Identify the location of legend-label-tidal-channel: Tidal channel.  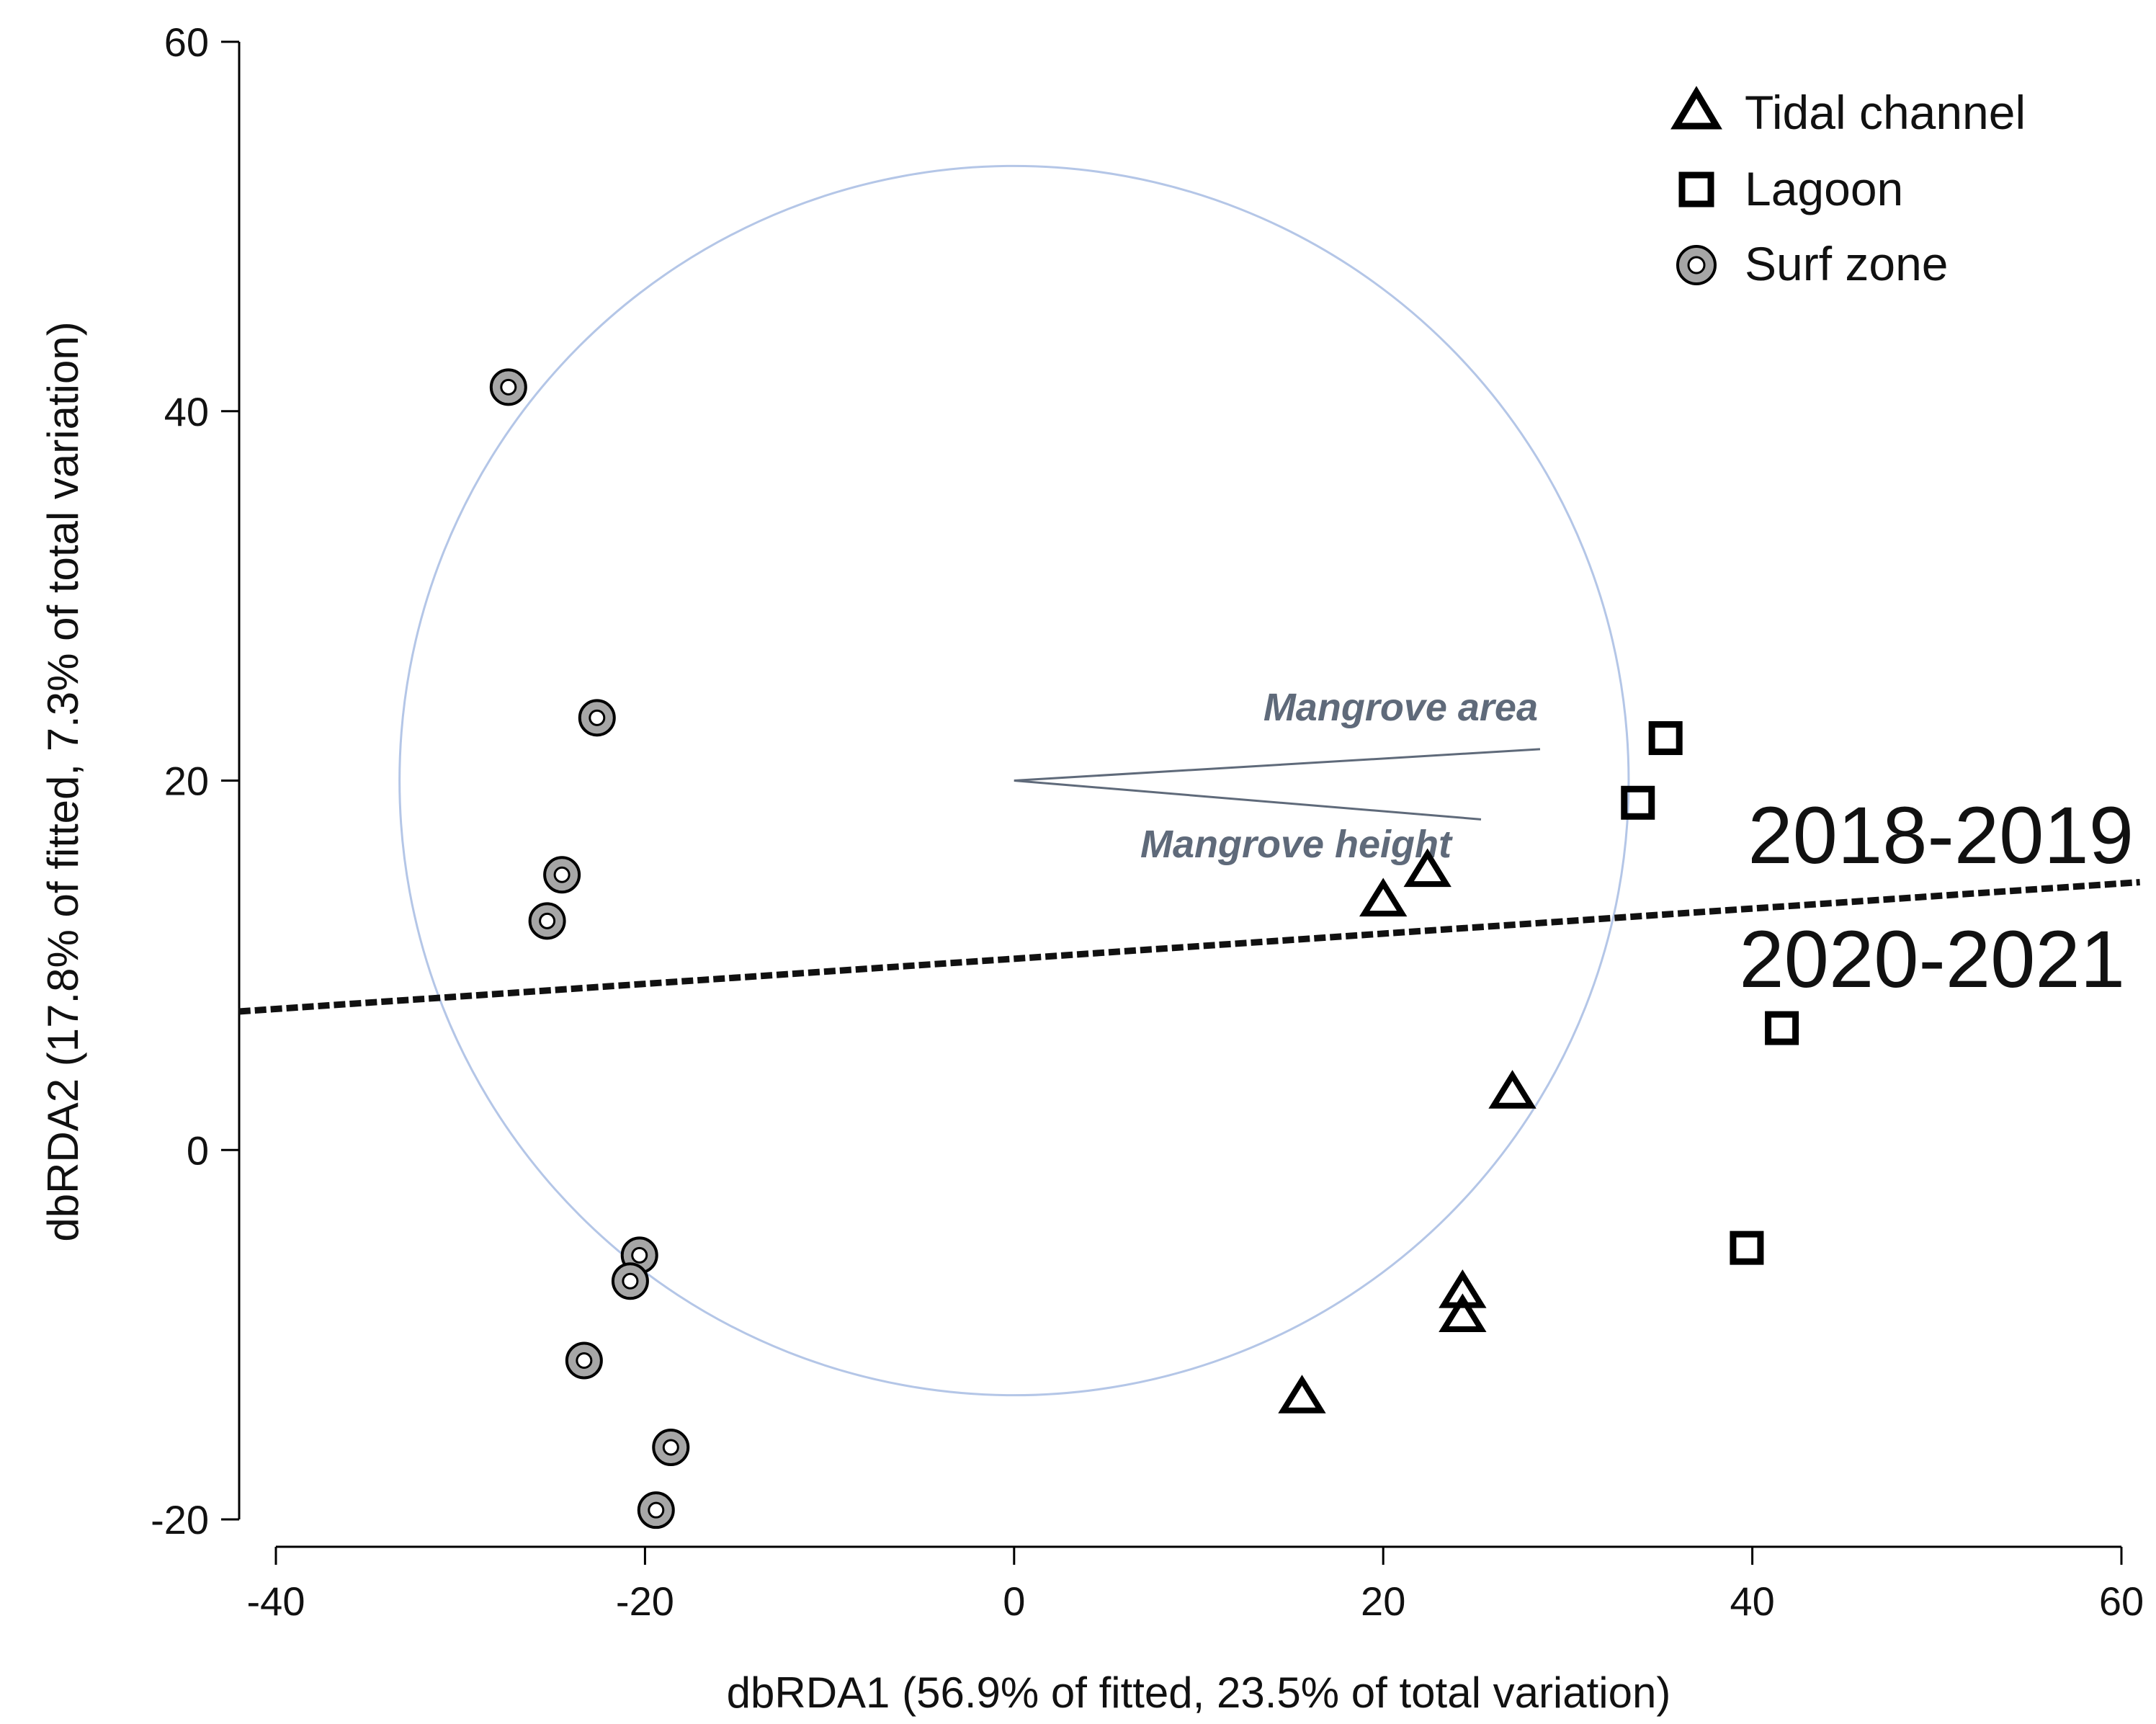
(1886, 112).